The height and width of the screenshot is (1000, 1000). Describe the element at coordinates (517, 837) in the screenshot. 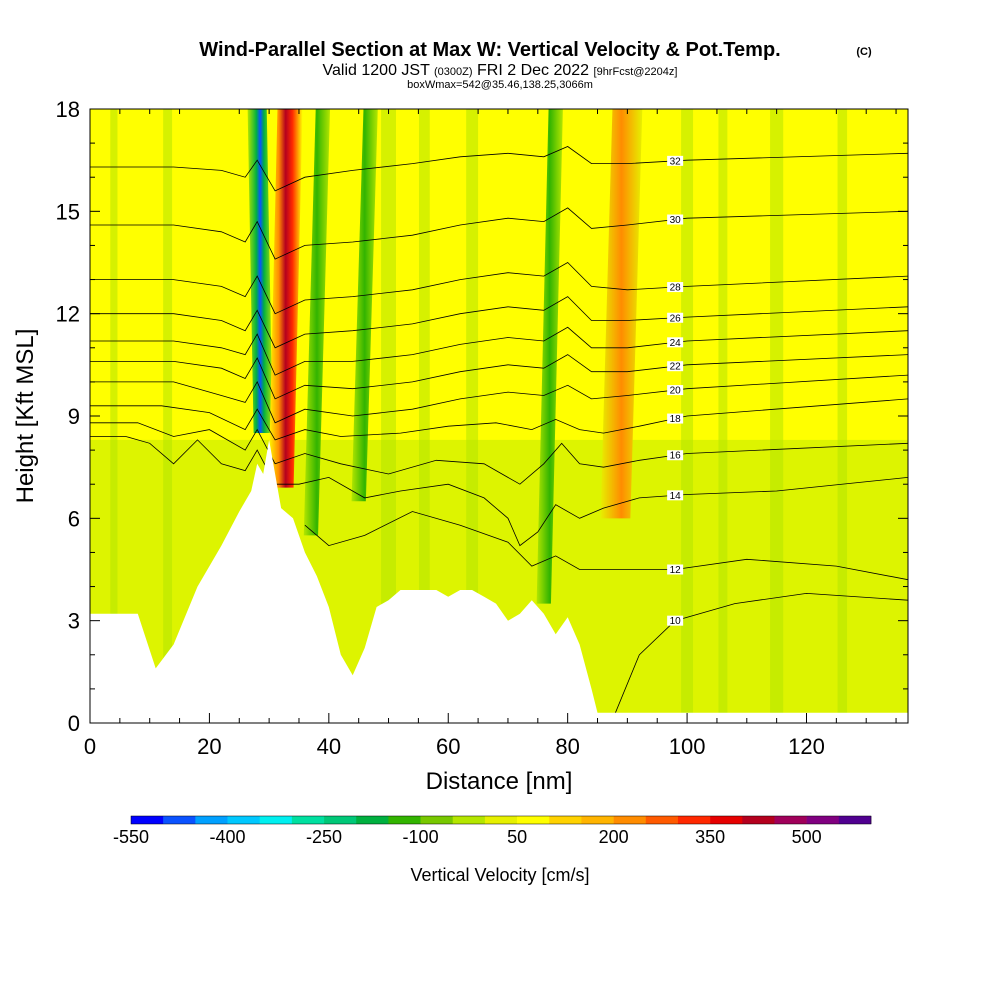

I see `colorbar-tick-label: 50` at that location.